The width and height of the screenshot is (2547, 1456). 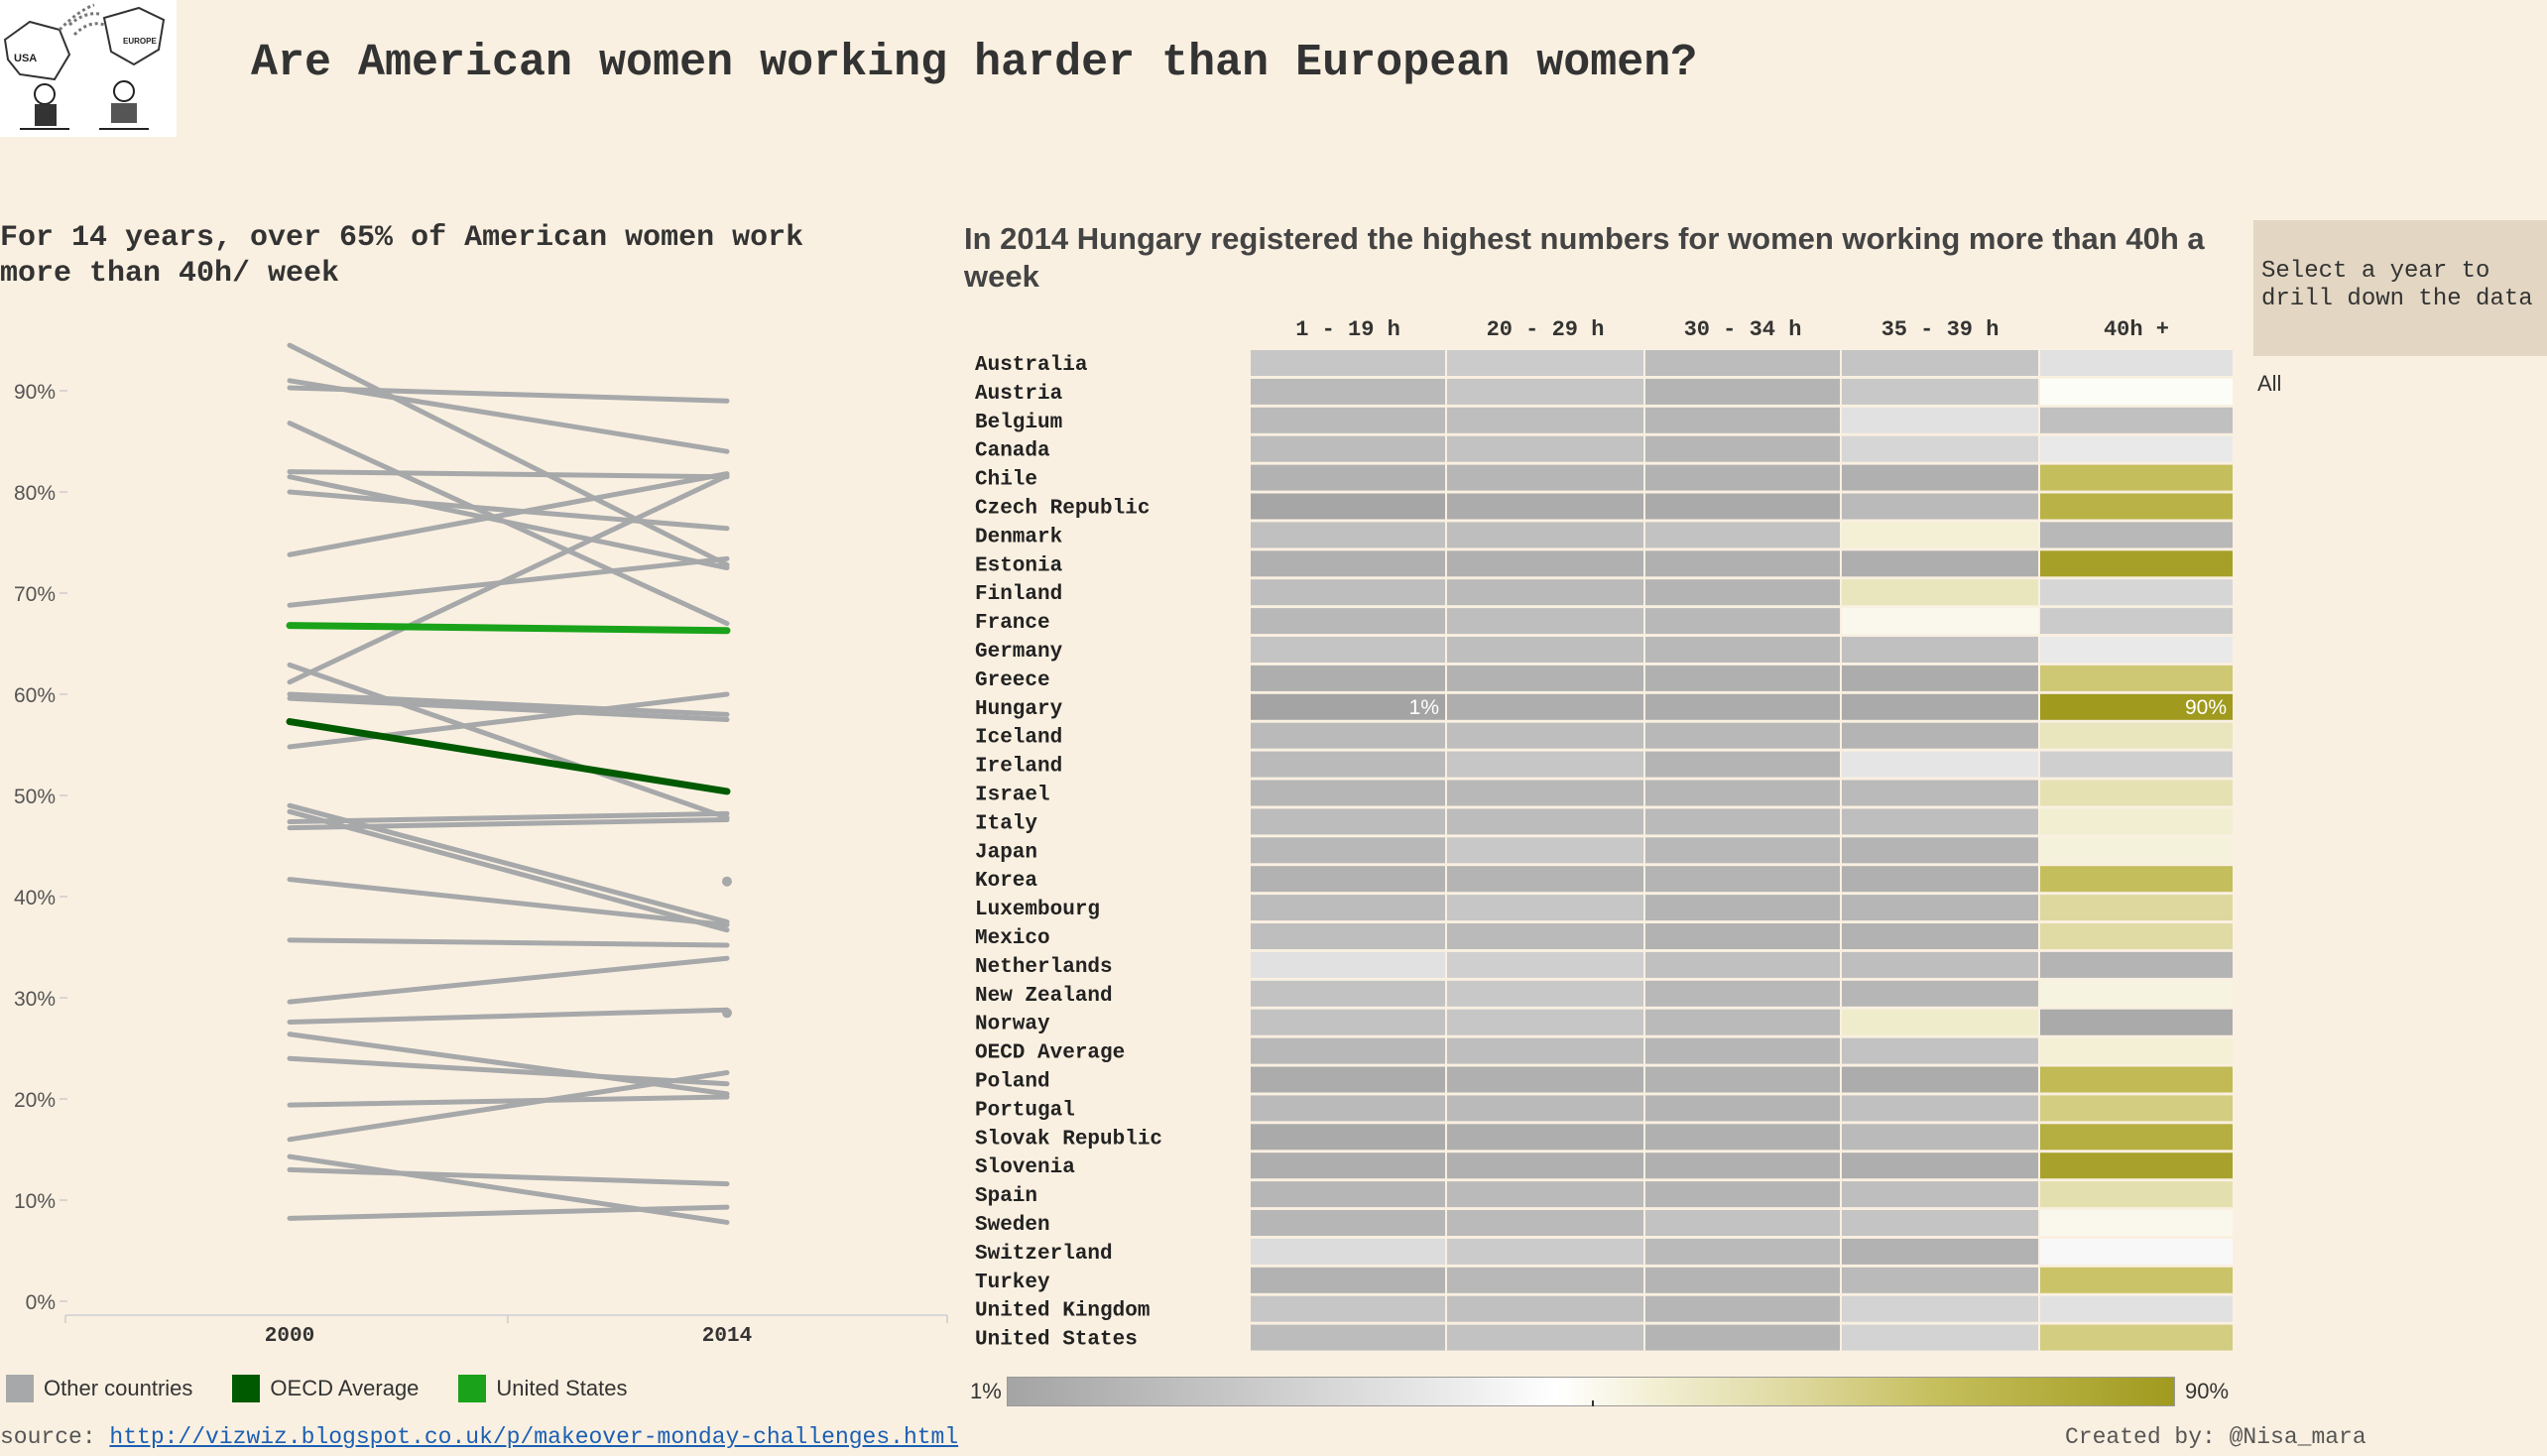 What do you see at coordinates (345, 1388) in the screenshot?
I see `legend-label-oecd: OECD Average` at bounding box center [345, 1388].